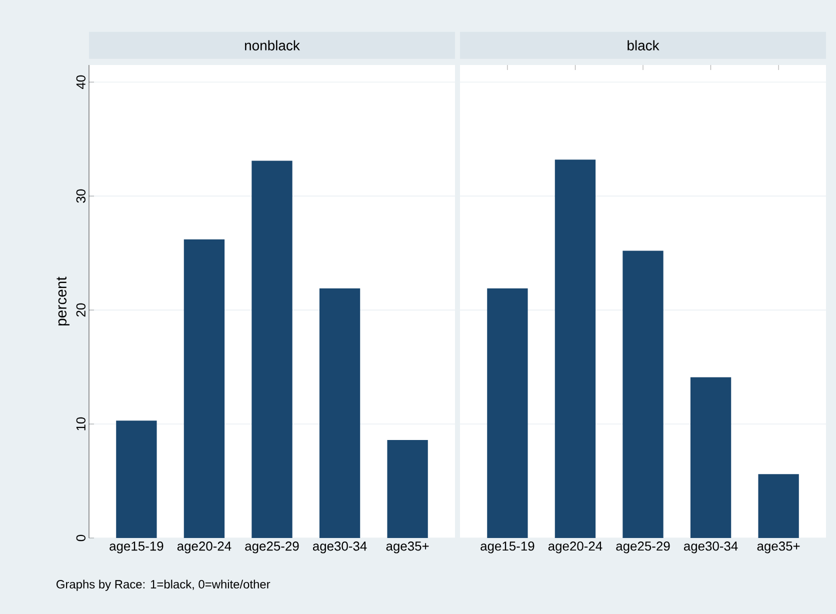 Image resolution: width=836 pixels, height=614 pixels. What do you see at coordinates (163, 585) in the screenshot?
I see `text: Graphs by Race: 1=black, 0=white/other` at bounding box center [163, 585].